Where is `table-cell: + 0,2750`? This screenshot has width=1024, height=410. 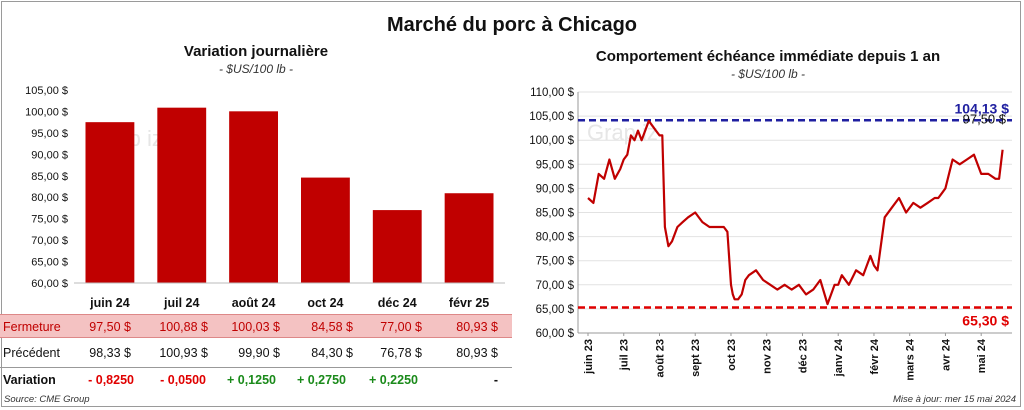 table-cell: + 0,2750 is located at coordinates (321, 380).